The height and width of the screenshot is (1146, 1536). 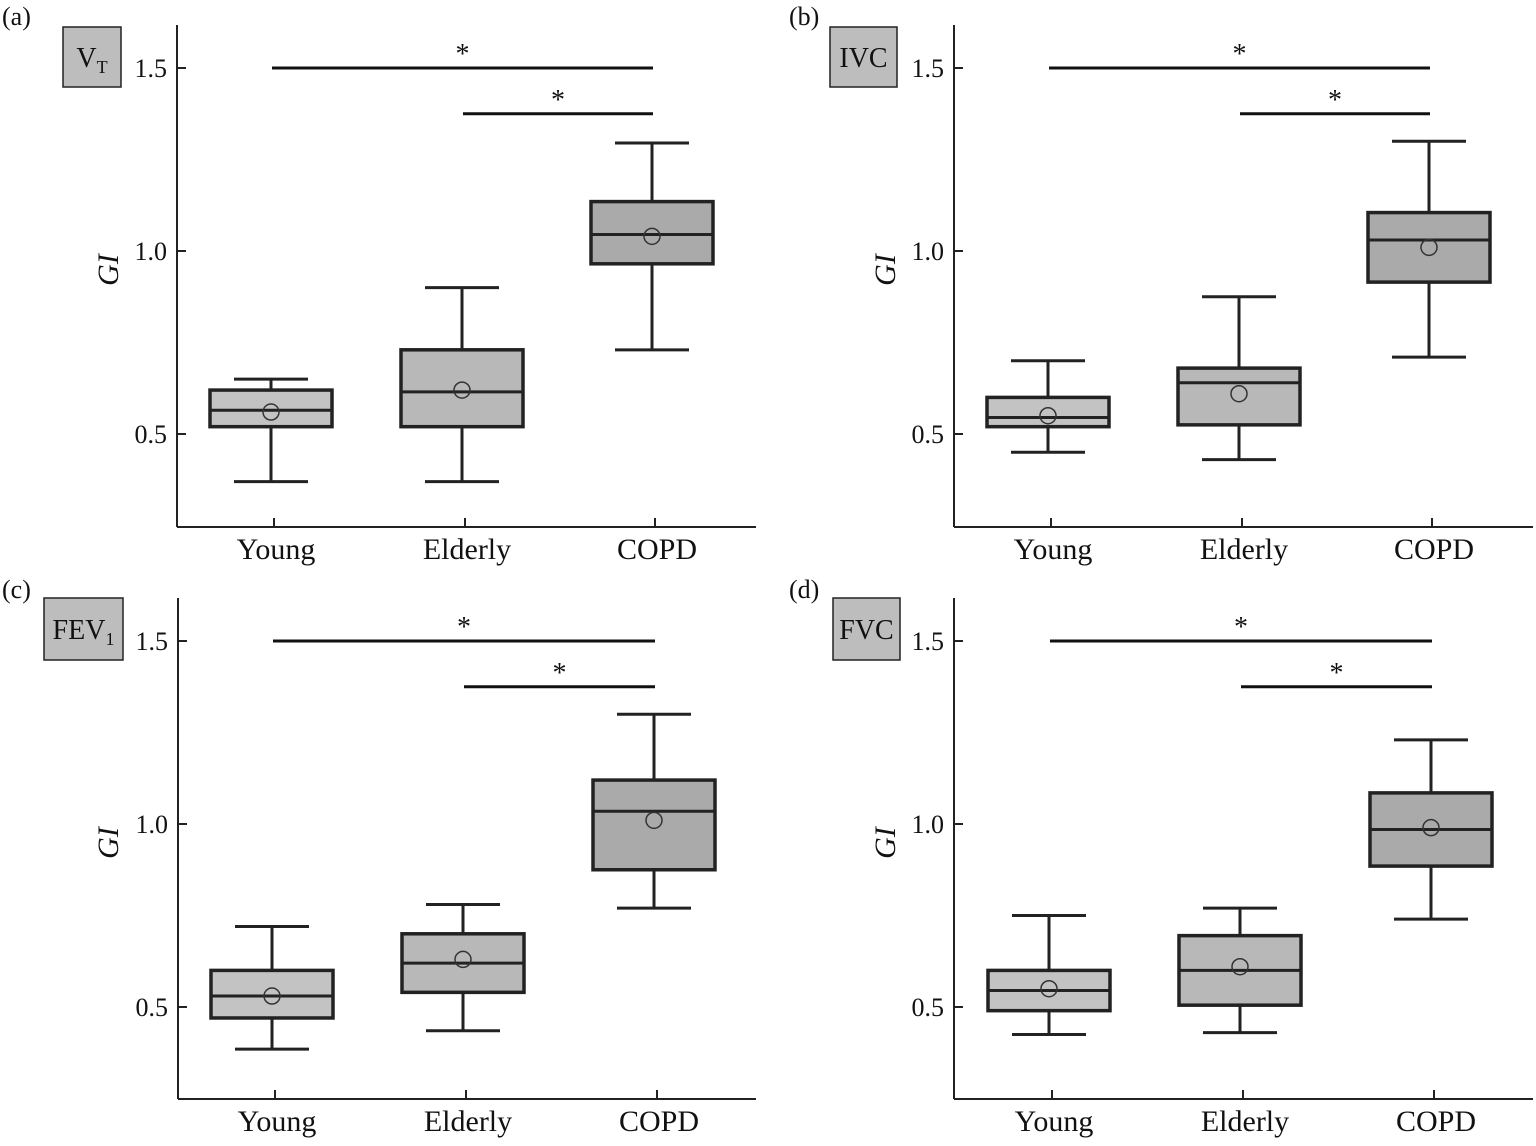 What do you see at coordinates (16, 589) in the screenshot?
I see `panel-label: (c)` at bounding box center [16, 589].